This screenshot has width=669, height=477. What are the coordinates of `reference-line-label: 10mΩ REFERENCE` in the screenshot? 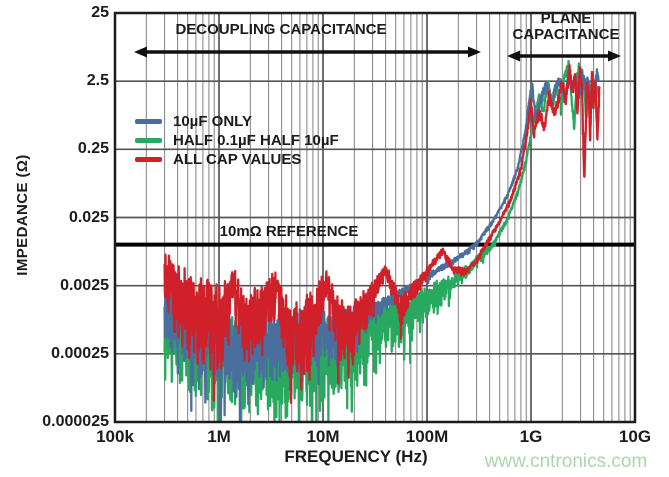 It's located at (289, 231).